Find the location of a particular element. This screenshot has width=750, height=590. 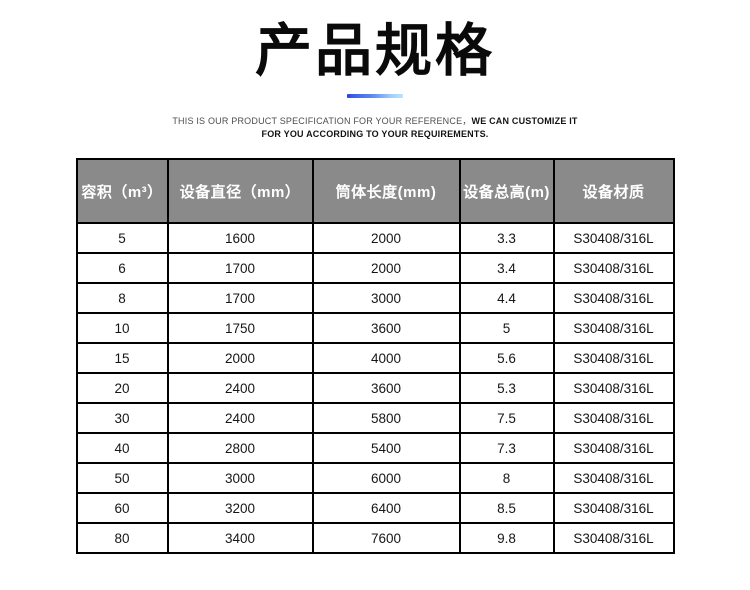

table-row: 5 1600 2000 3.3 S30408/316L is located at coordinates (375, 238).